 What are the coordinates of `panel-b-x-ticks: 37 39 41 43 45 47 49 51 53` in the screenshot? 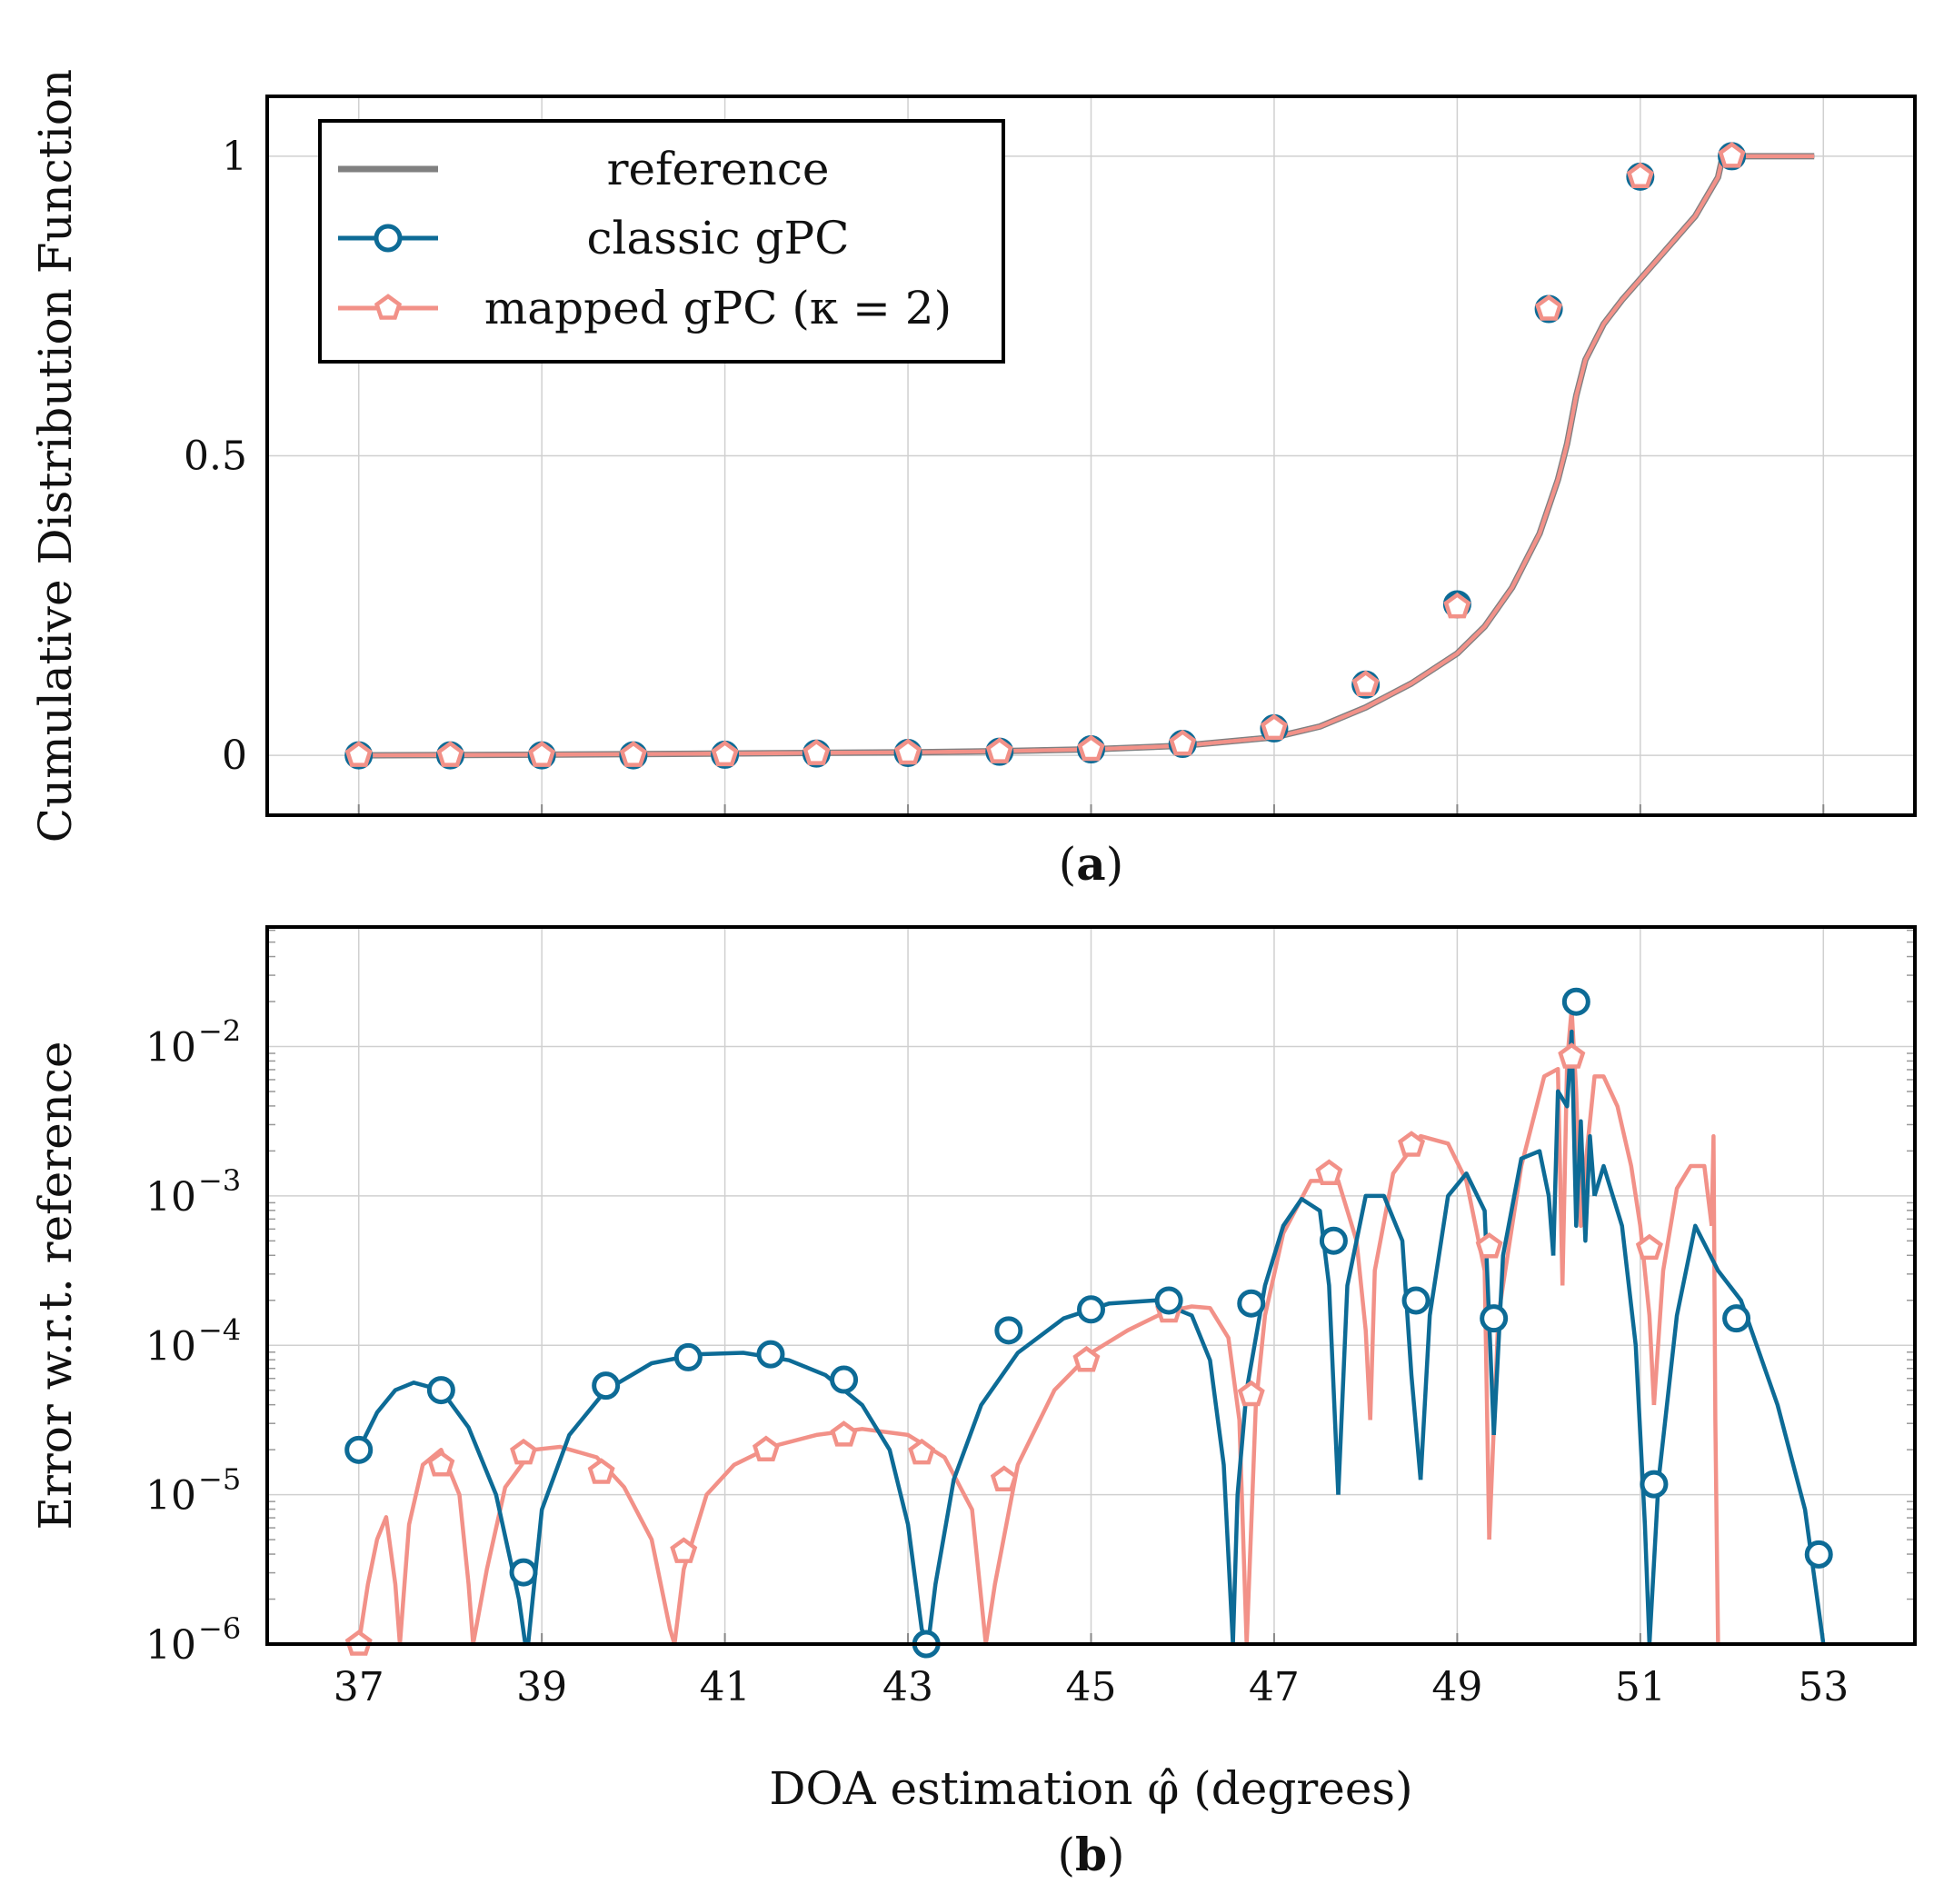 It's located at (1091, 1687).